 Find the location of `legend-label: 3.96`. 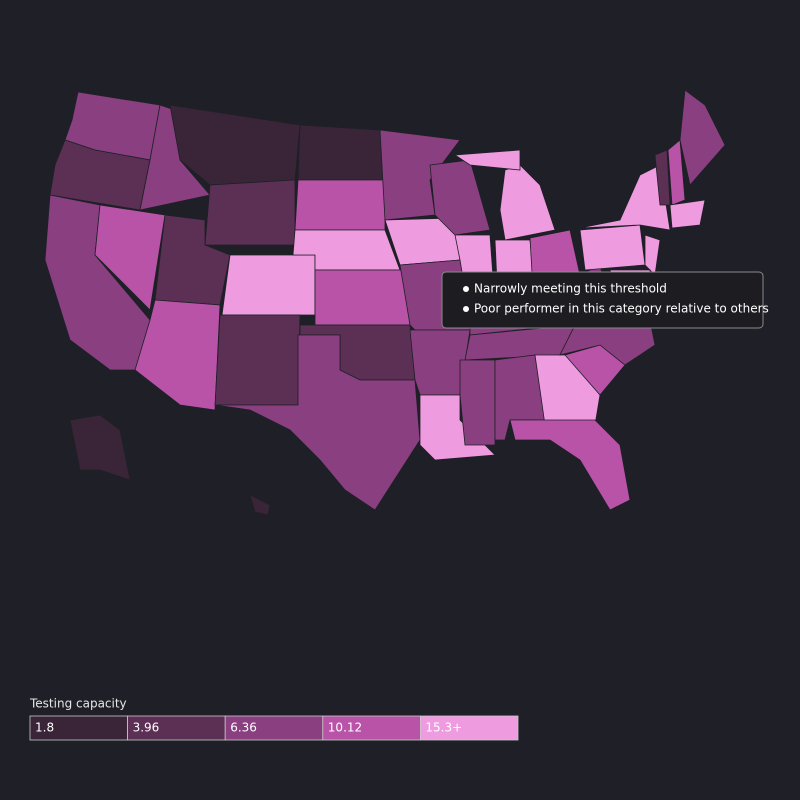

legend-label: 3.96 is located at coordinates (146, 728).